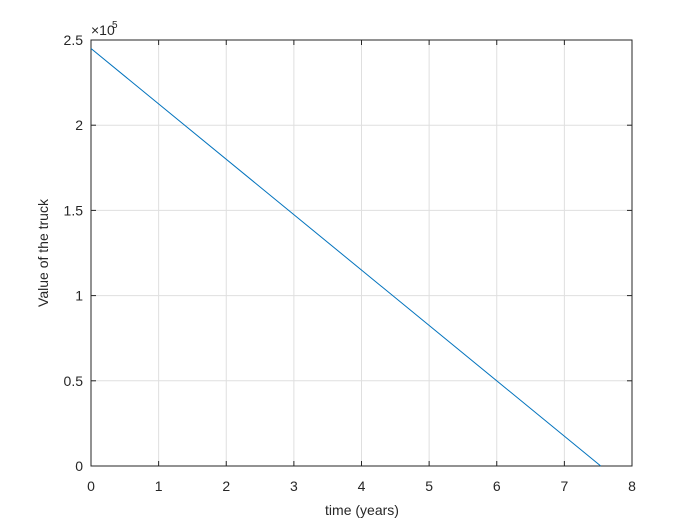  What do you see at coordinates (74, 381) in the screenshot?
I see `y-tick-label: 0.5` at bounding box center [74, 381].